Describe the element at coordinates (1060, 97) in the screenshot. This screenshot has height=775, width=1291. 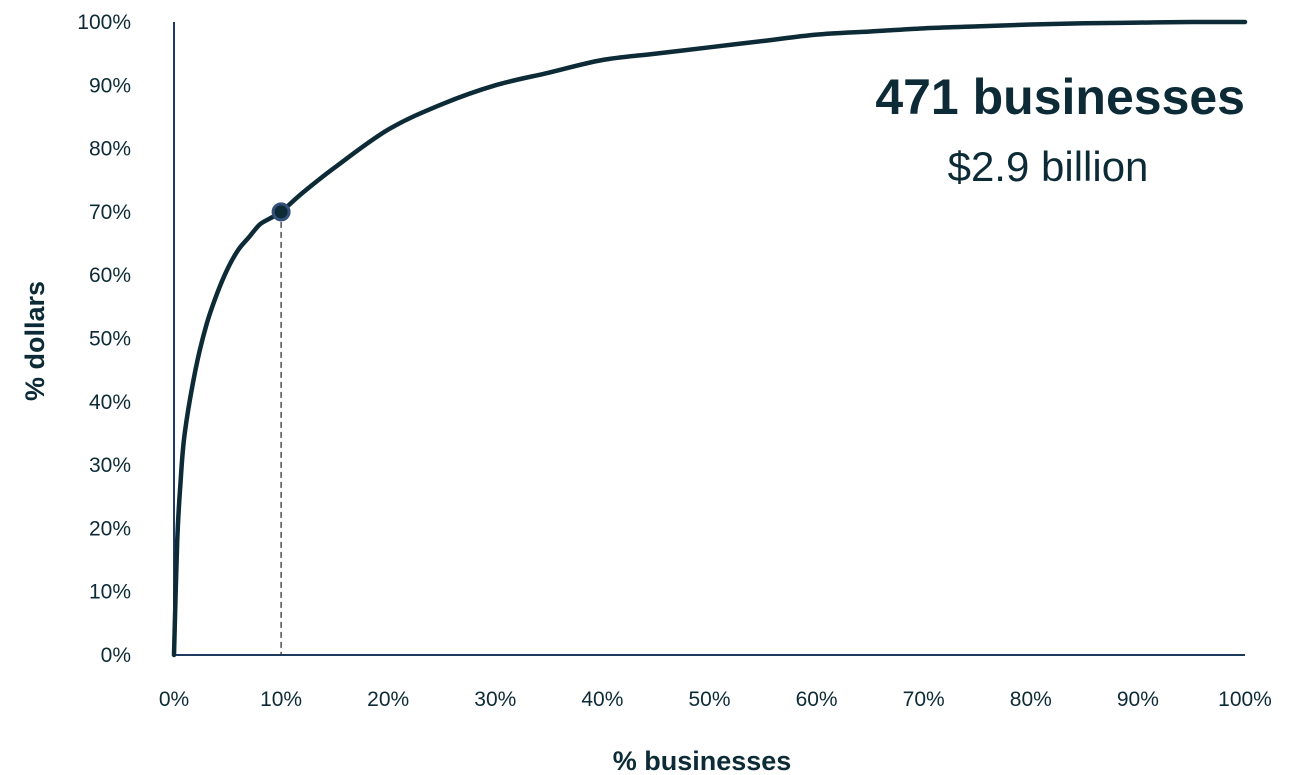
I see `business-count-annotation: 471 businesses` at that location.